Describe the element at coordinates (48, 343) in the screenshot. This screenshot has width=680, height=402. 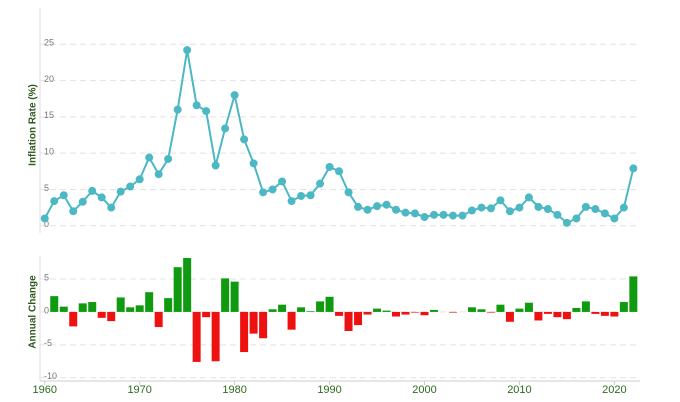
I see `y-tick-label: -5` at that location.